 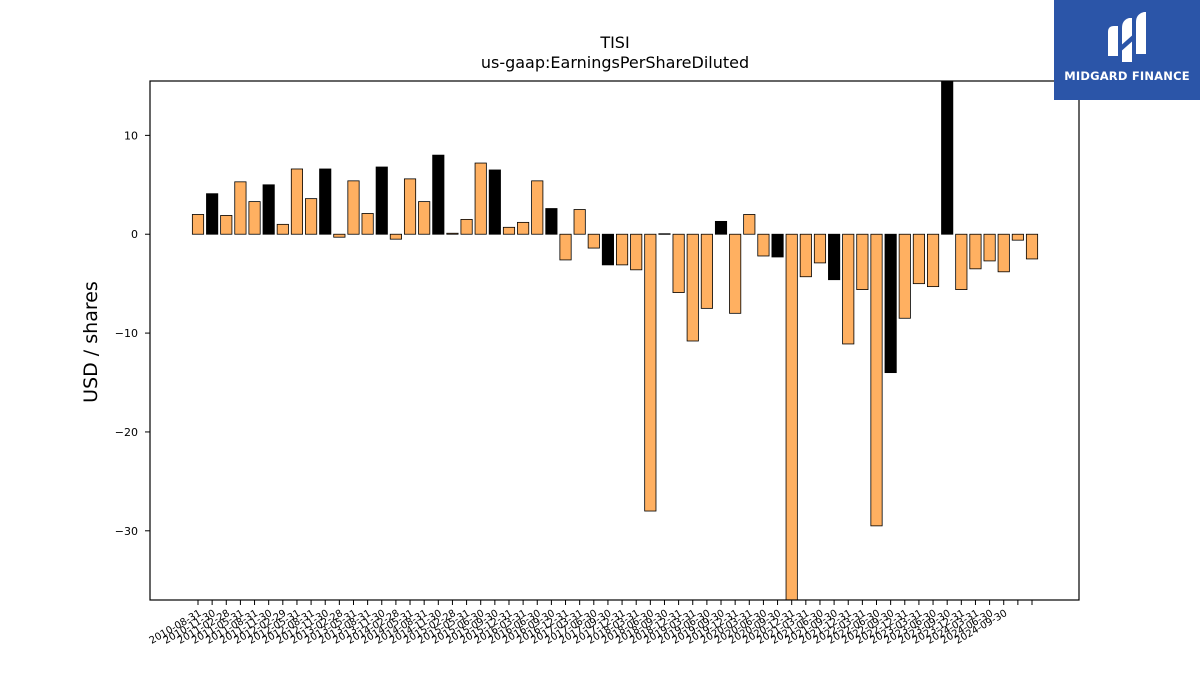 What do you see at coordinates (614, 42) in the screenshot?
I see `chart-title: TISI` at bounding box center [614, 42].